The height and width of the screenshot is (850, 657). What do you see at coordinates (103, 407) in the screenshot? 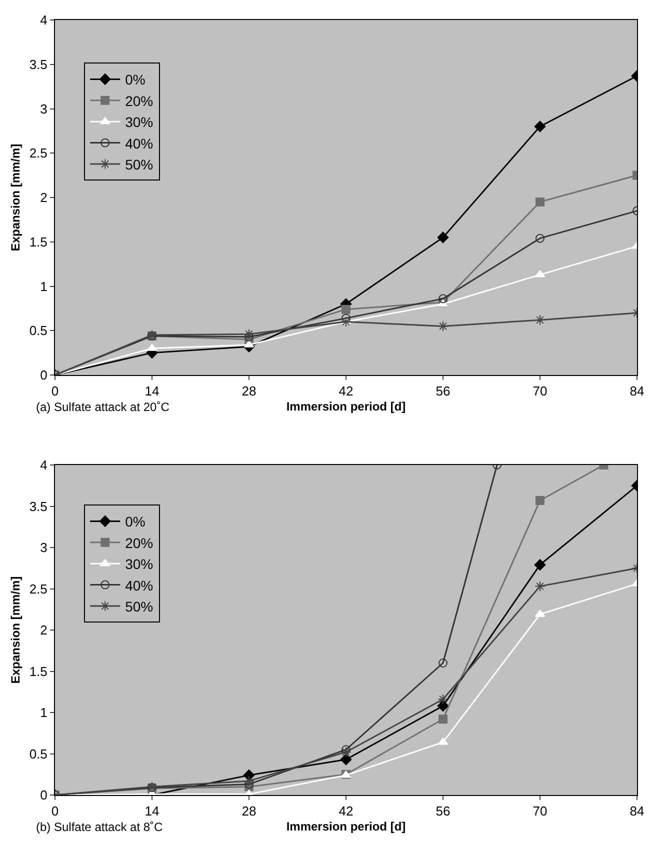
I see `text: (a) Sulfate attack at 20˚C` at bounding box center [103, 407].